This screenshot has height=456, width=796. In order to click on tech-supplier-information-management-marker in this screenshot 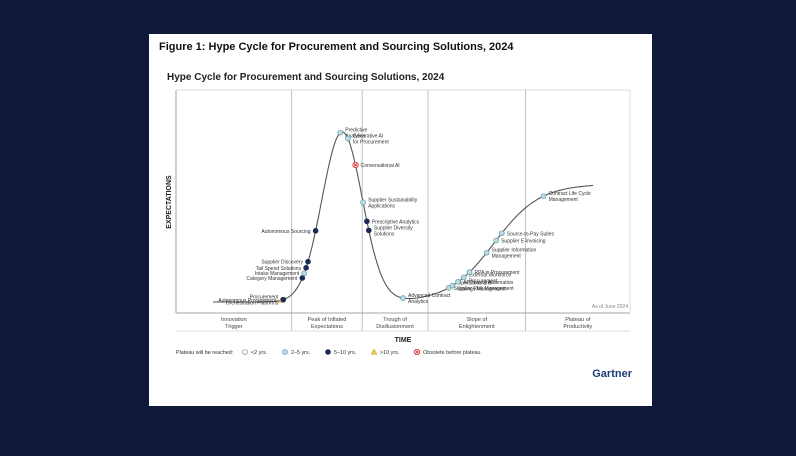, I will do `click(486, 252)`.